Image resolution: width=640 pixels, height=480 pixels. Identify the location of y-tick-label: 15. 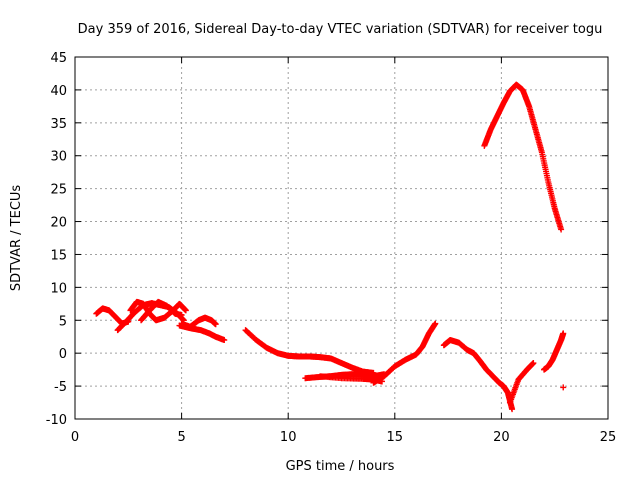
(58, 255).